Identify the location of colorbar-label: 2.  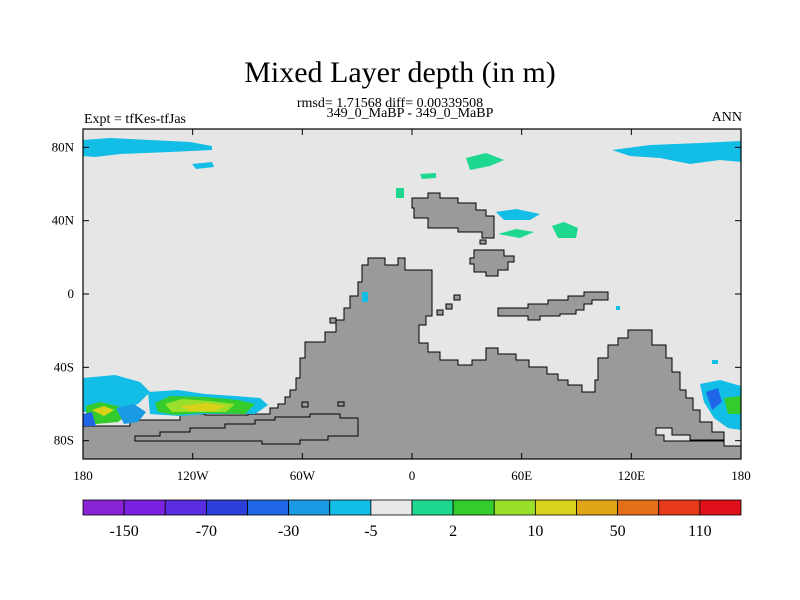
(453, 531).